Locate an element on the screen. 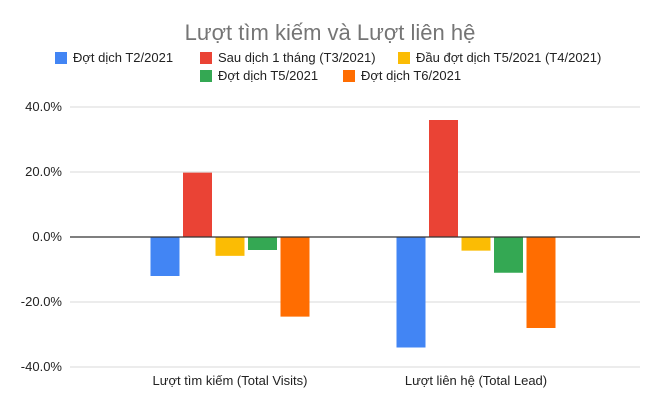  chart-title: Lượt tìm kiếm và Lượt liên hệ is located at coordinates (330, 32).